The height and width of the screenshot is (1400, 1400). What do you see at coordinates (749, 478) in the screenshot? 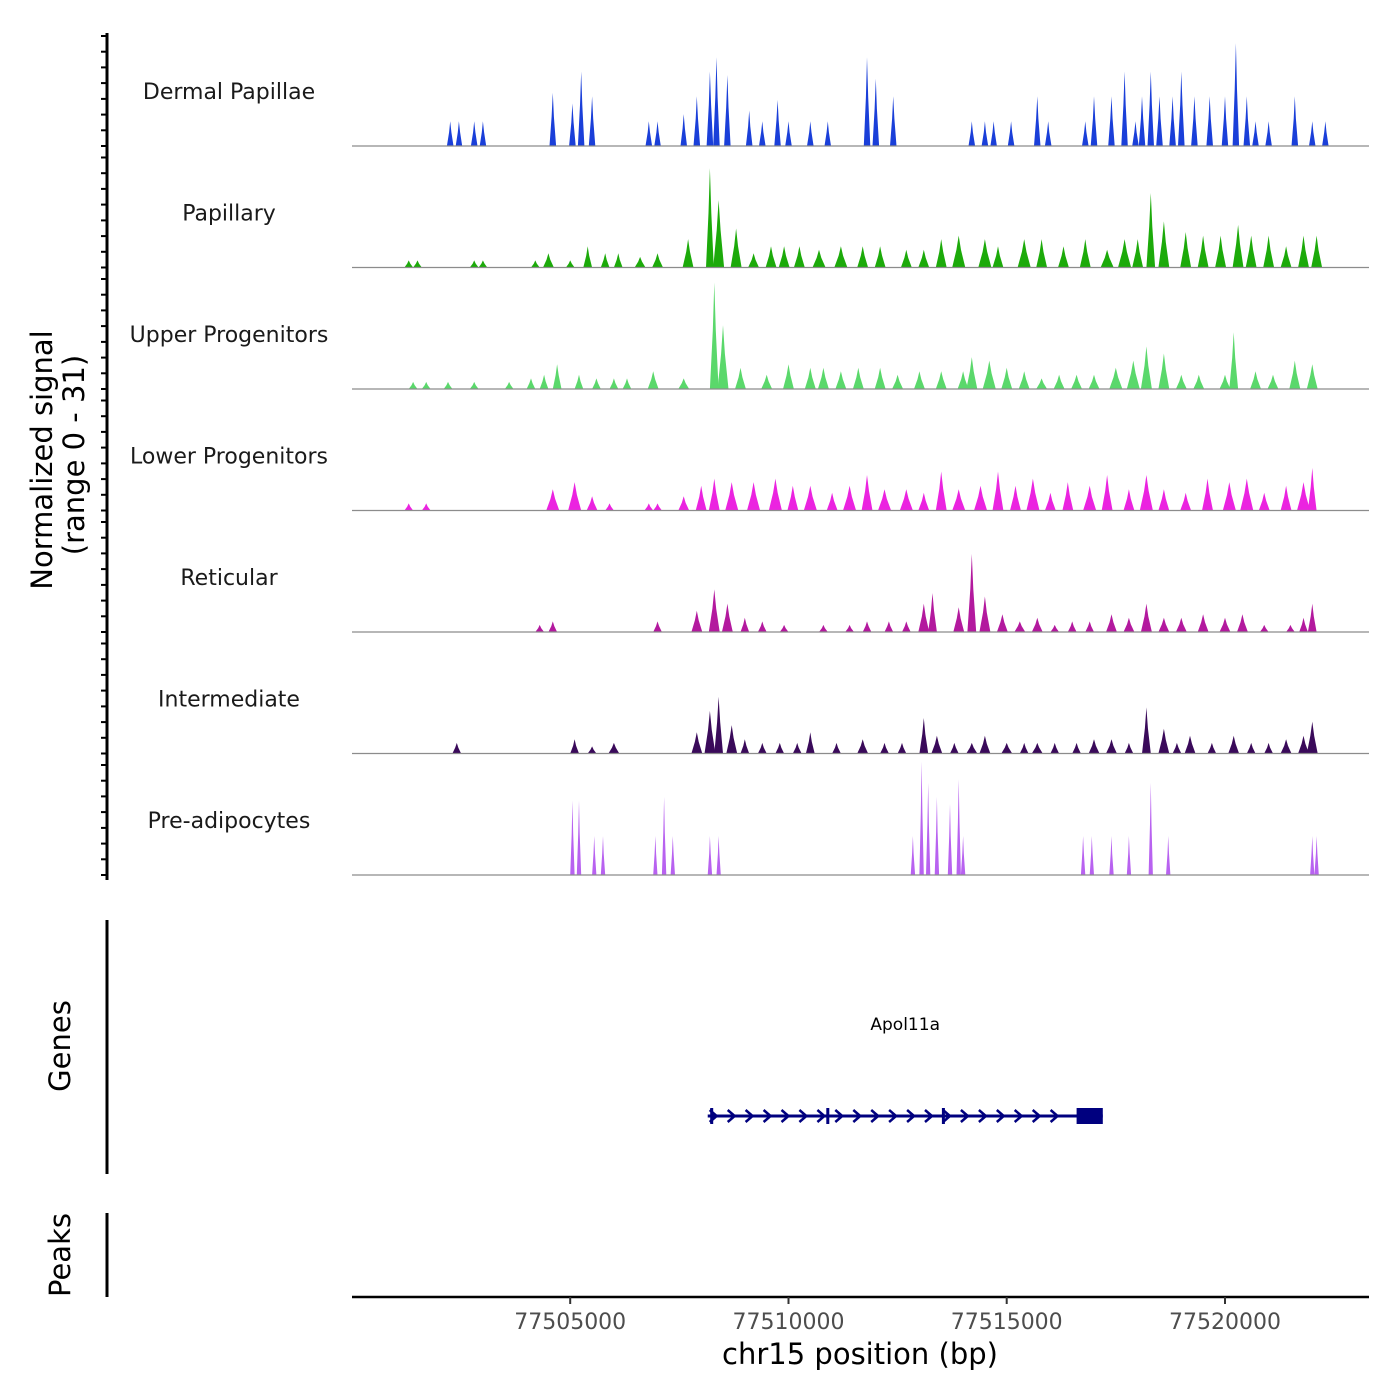
I see `track-lower-progenitors: Lower Progenitors` at bounding box center [749, 478].